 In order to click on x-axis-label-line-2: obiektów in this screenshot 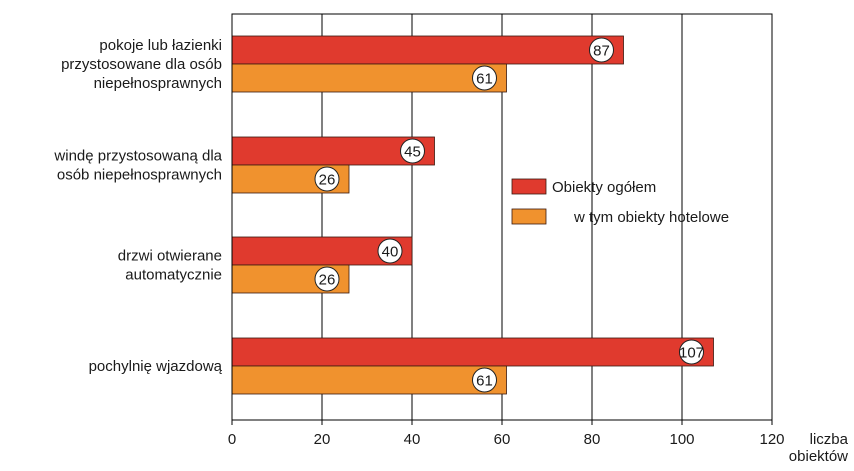, I will do `click(818, 456)`.